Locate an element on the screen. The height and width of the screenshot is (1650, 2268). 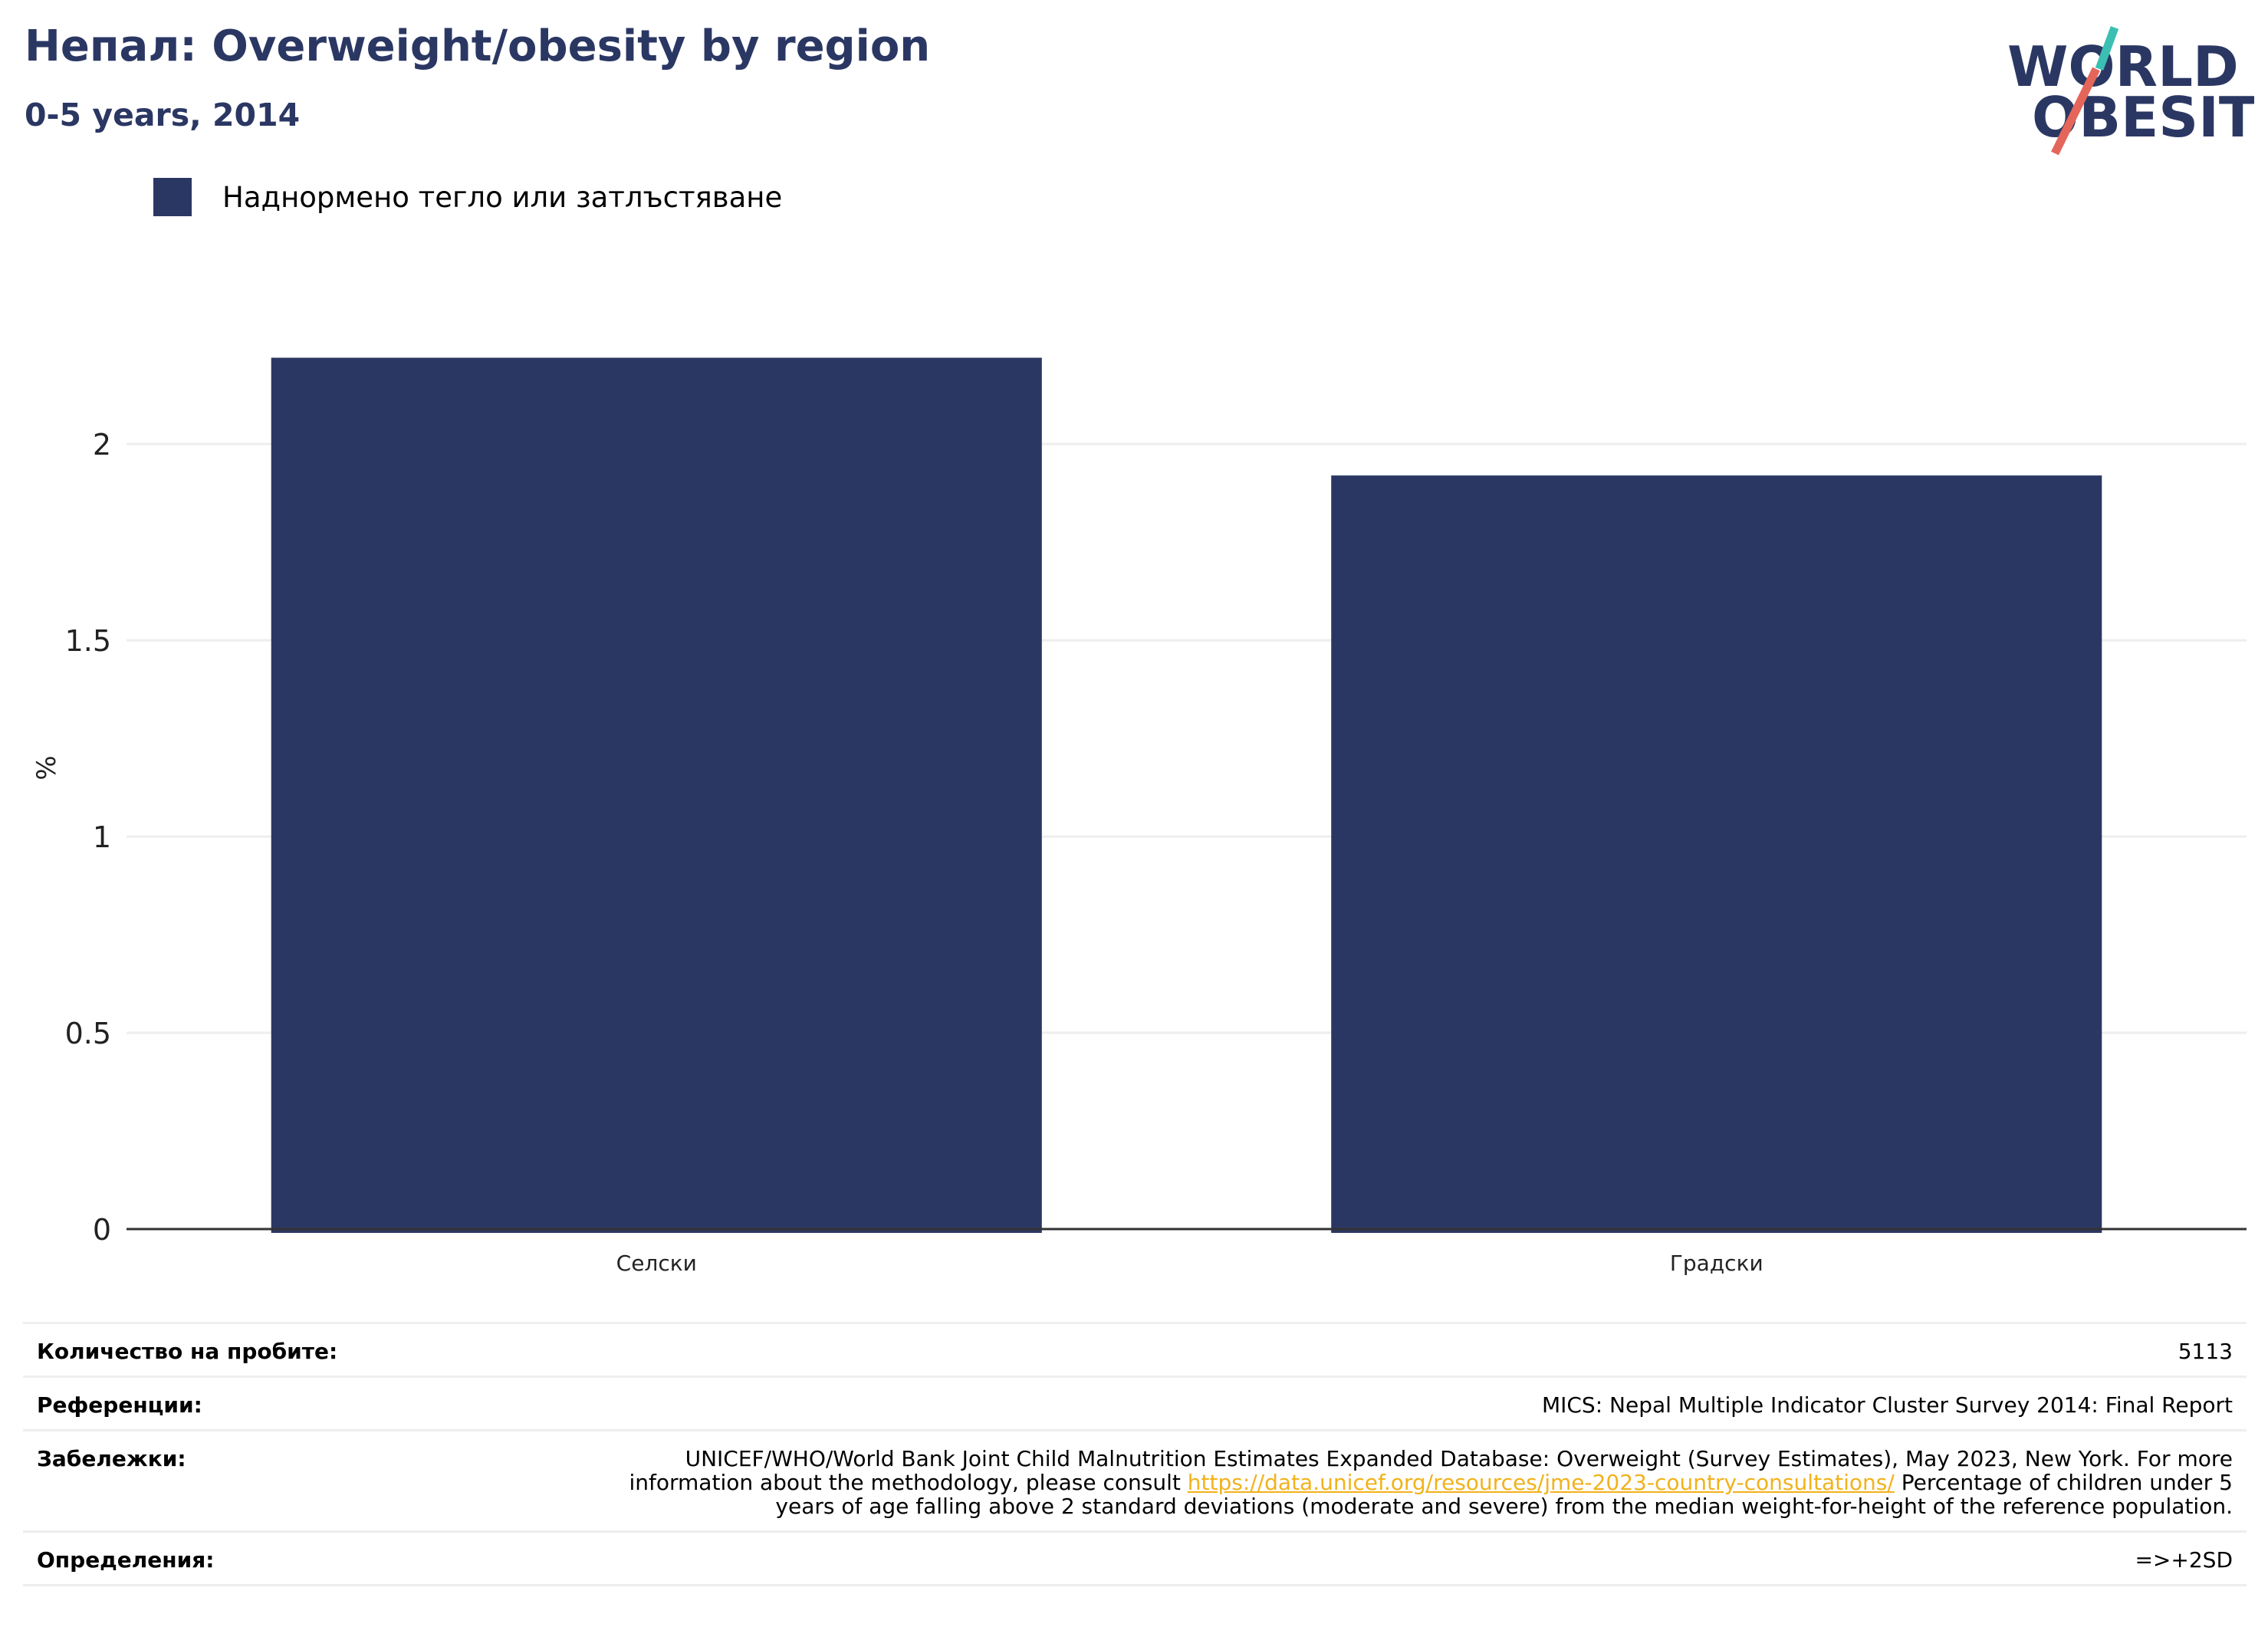
y-tick-label: 1 is located at coordinates (102, 837).